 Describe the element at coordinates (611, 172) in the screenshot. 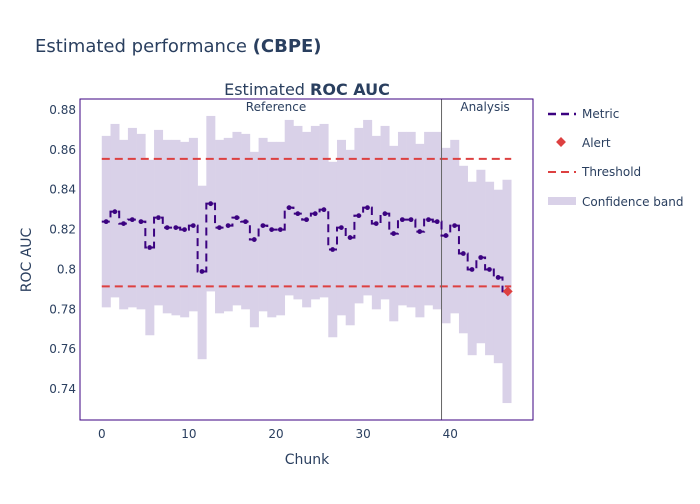

I see `legend-threshold-label: Threshold` at that location.